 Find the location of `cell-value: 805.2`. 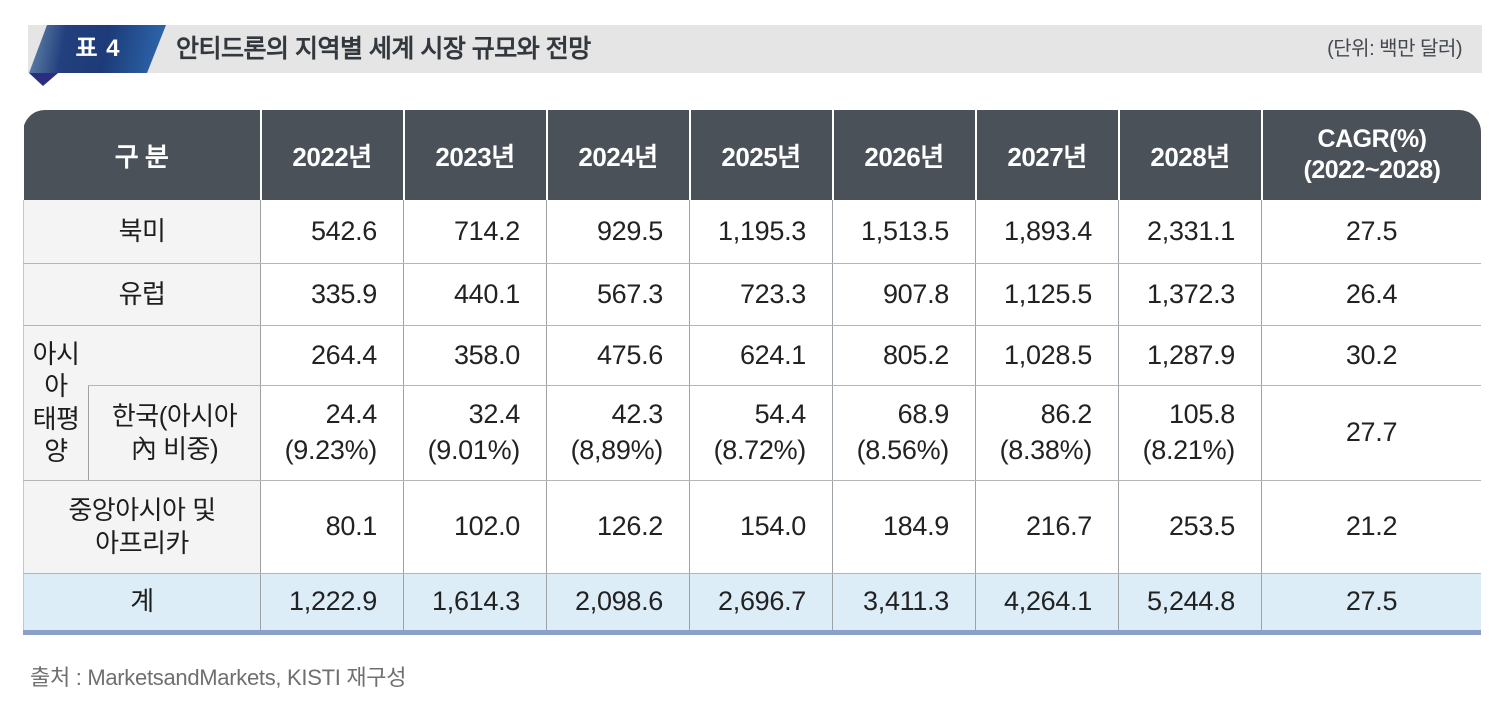

cell-value: 805.2 is located at coordinates (904, 355).